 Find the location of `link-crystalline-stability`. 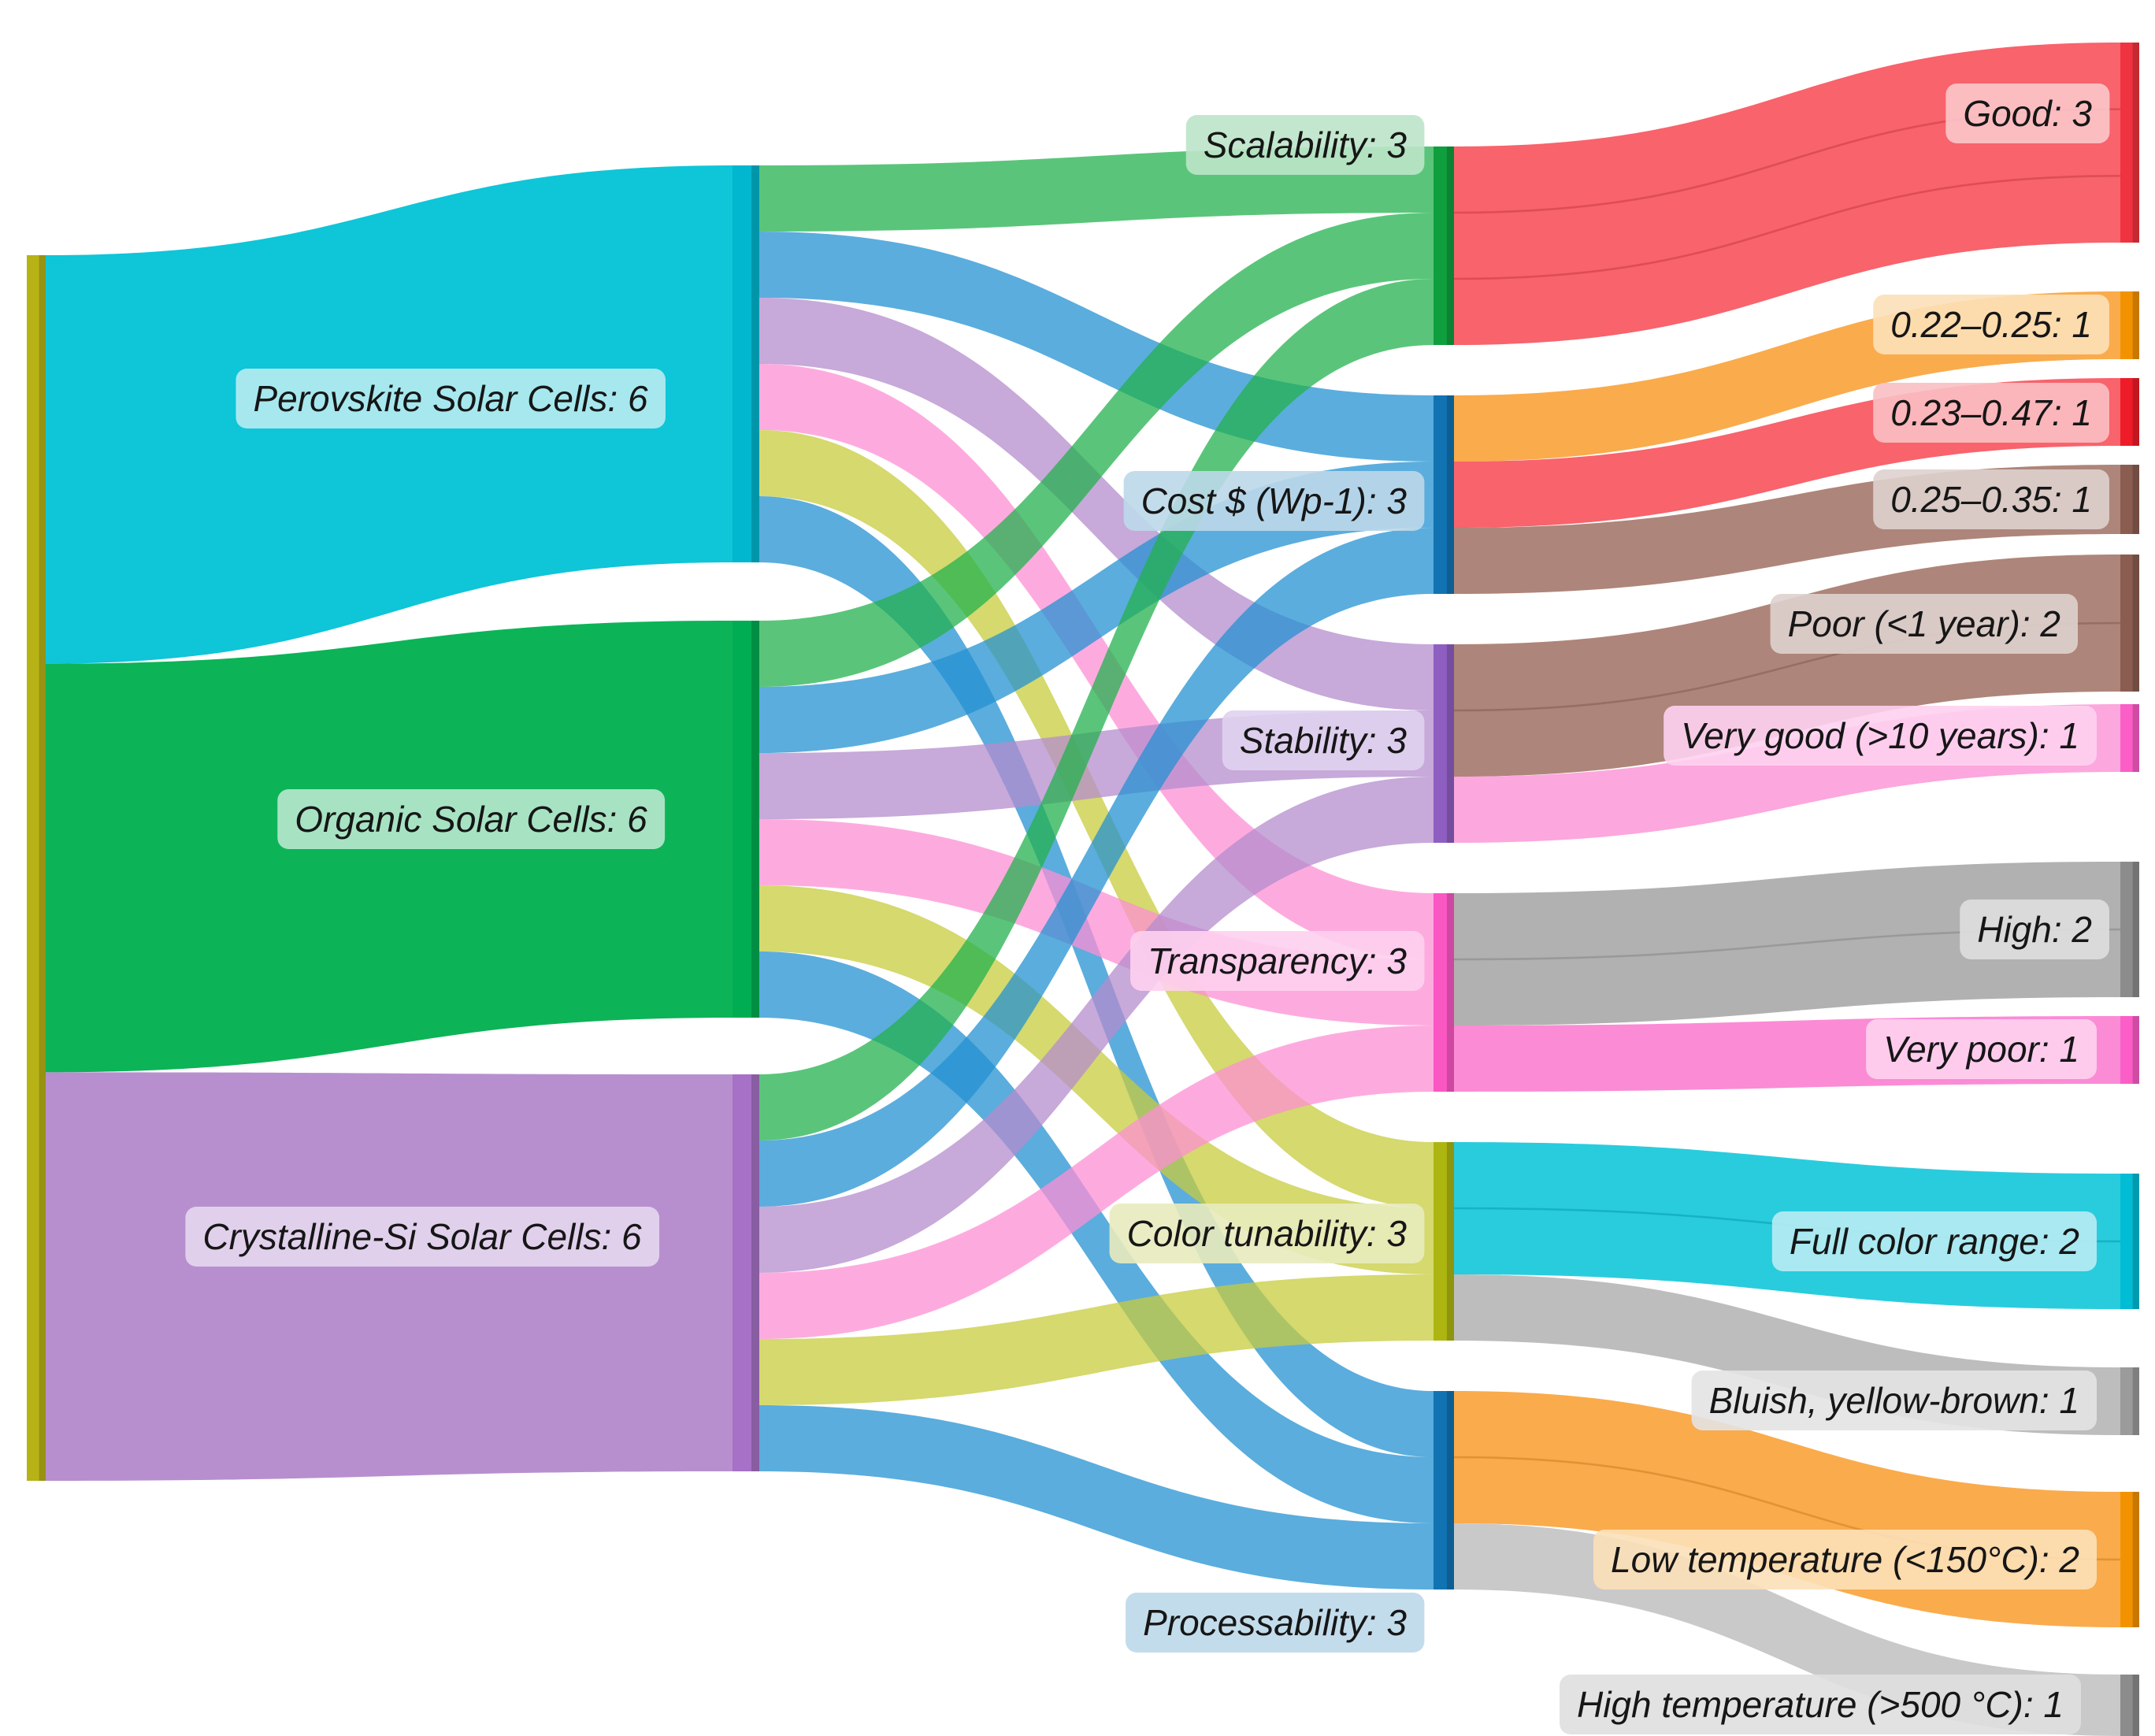

link-crystalline-stability is located at coordinates (1096, 1025).